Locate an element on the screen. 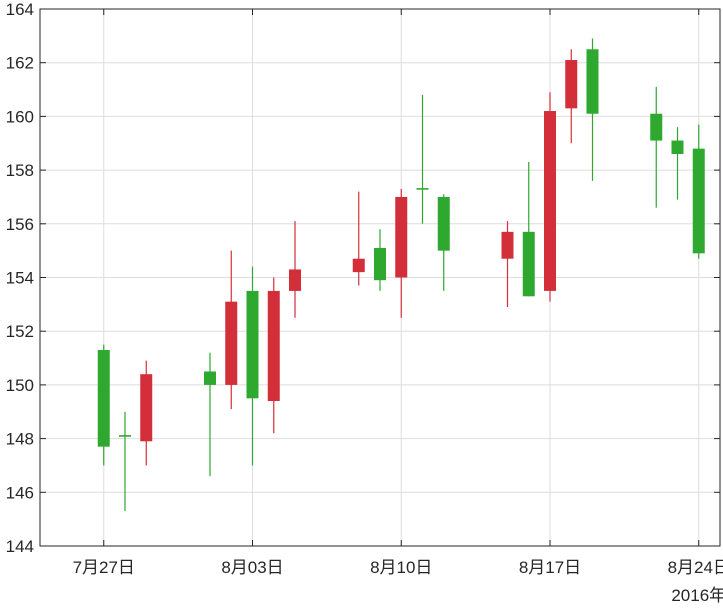 The height and width of the screenshot is (611, 723). x-axis-year-label: 2016年 is located at coordinates (697, 595).